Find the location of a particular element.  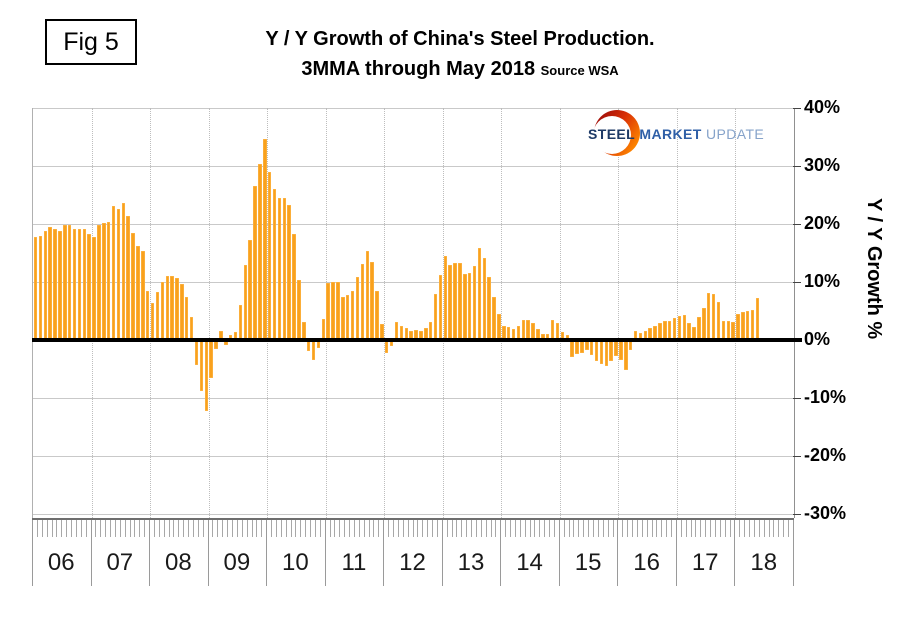

year-gridline is located at coordinates (326, 313).